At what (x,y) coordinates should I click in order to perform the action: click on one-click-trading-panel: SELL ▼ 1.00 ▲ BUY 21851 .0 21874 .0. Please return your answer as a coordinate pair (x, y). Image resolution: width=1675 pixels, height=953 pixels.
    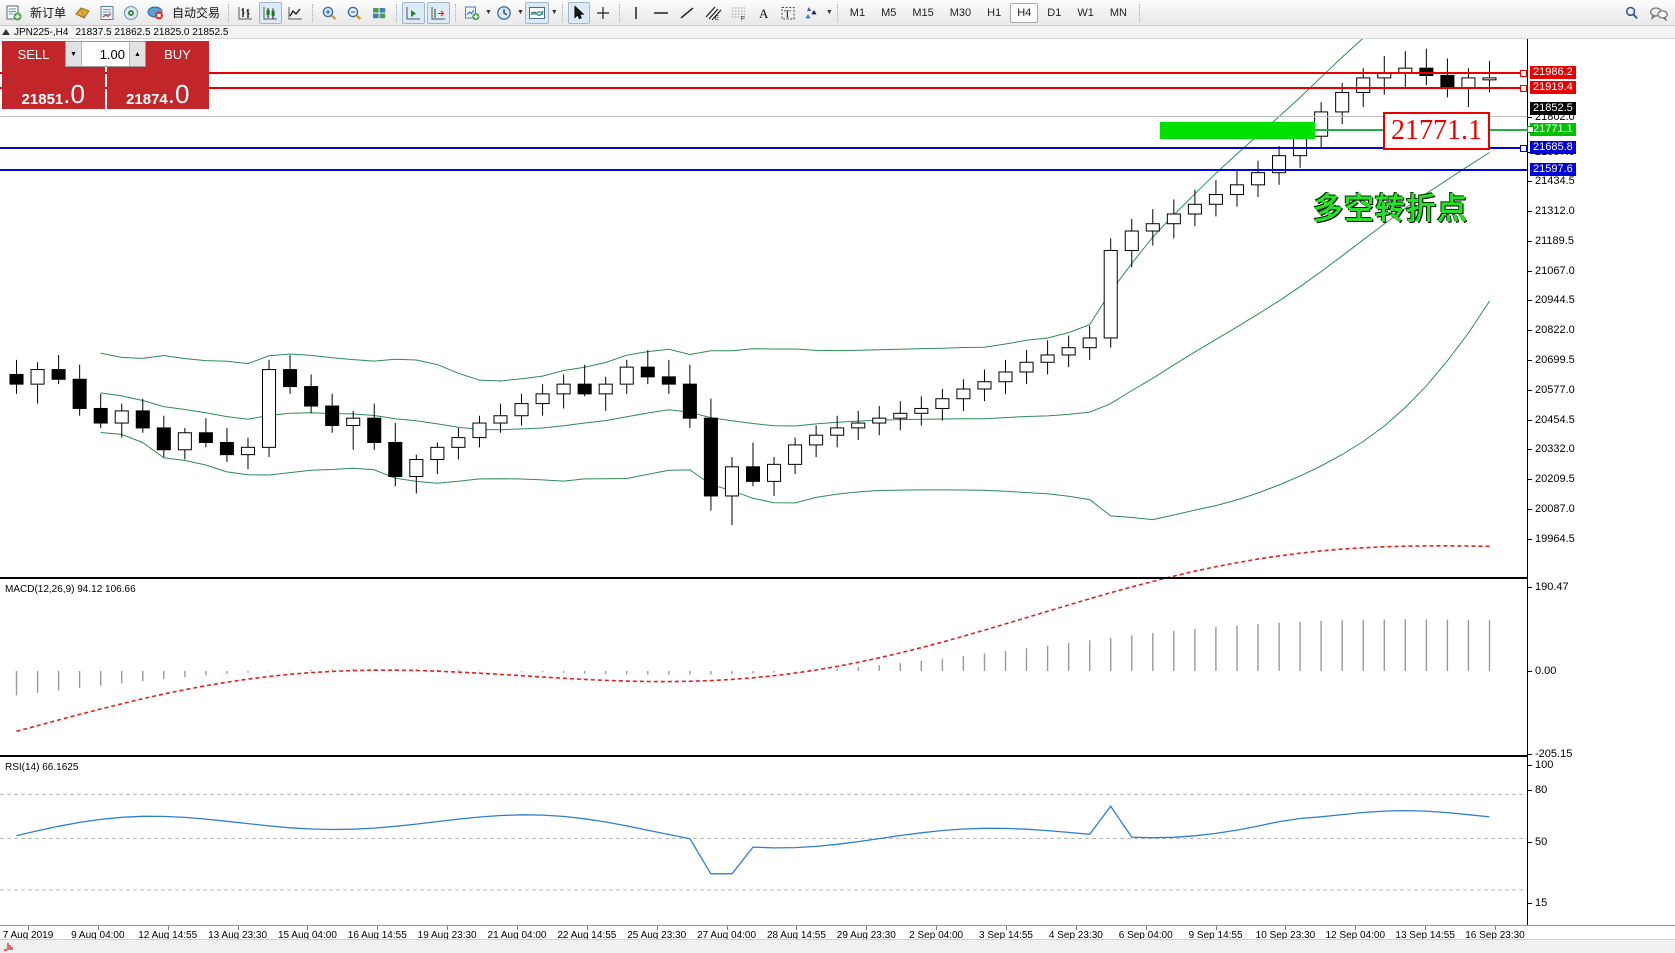
    Looking at the image, I should click on (105, 75).